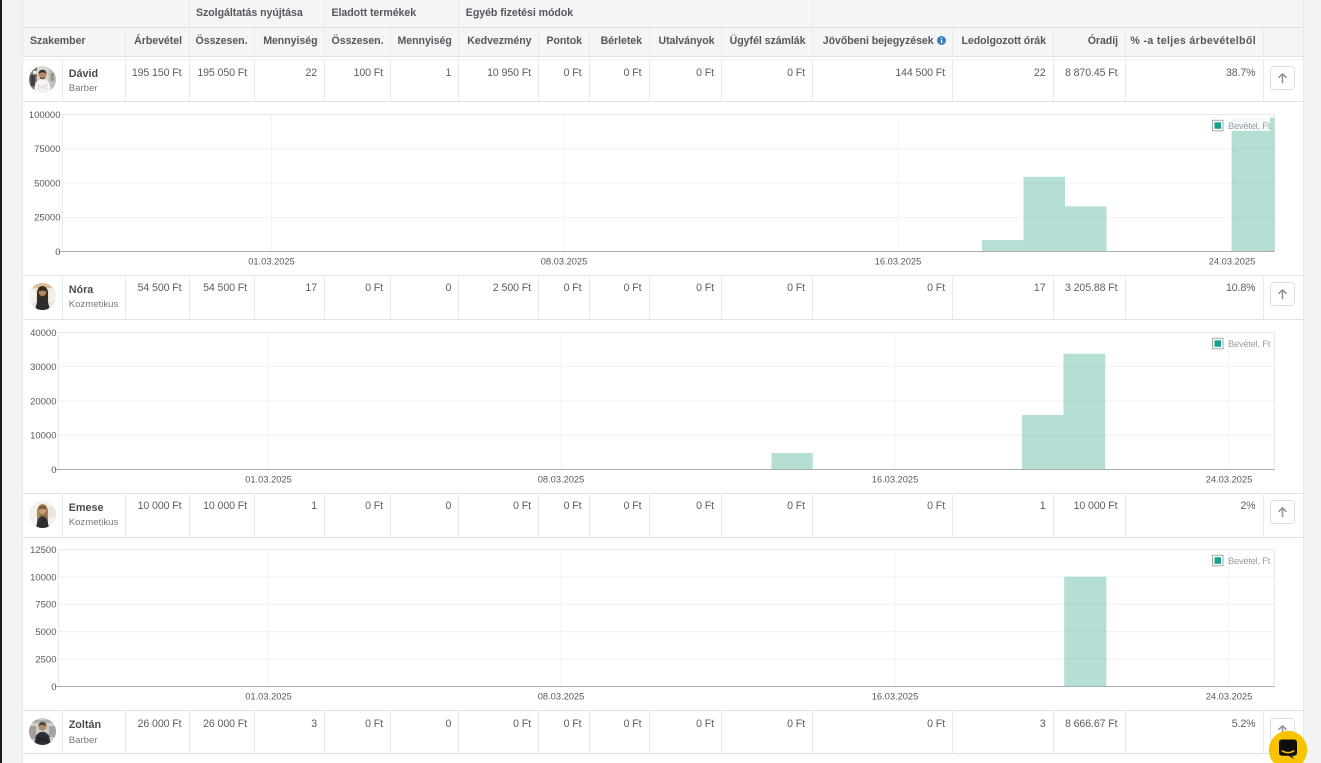  What do you see at coordinates (43, 401) in the screenshot?
I see `svg-text: 20000` at bounding box center [43, 401].